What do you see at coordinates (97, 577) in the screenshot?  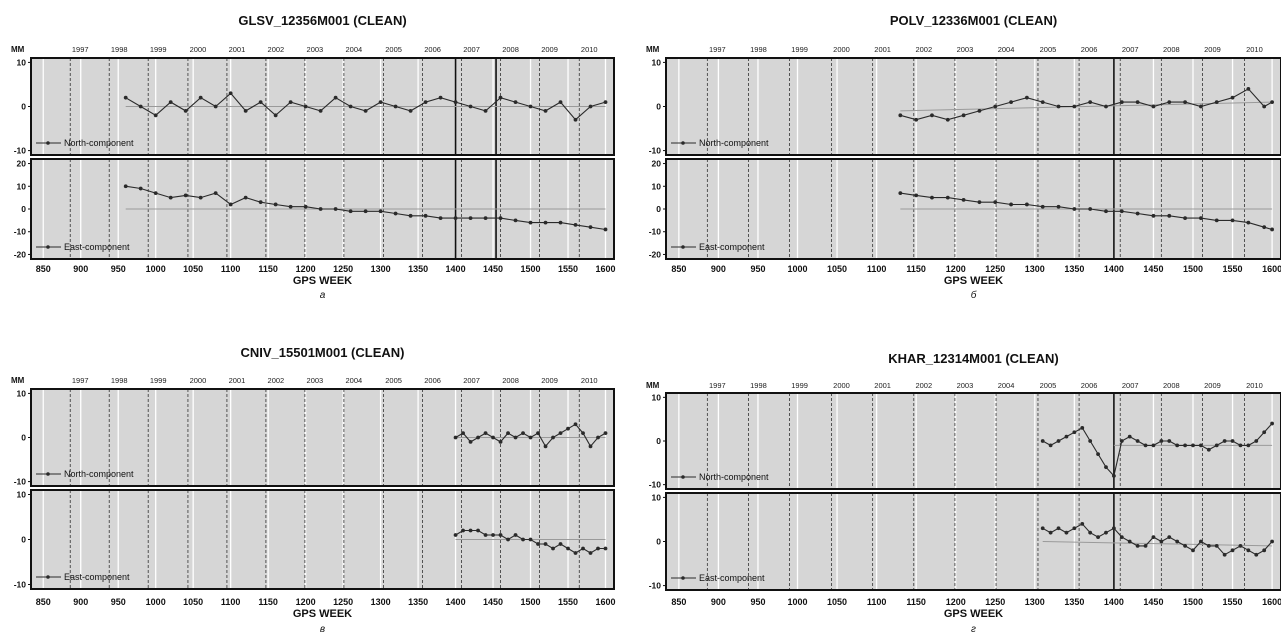 I see `legend-label: East-component` at bounding box center [97, 577].